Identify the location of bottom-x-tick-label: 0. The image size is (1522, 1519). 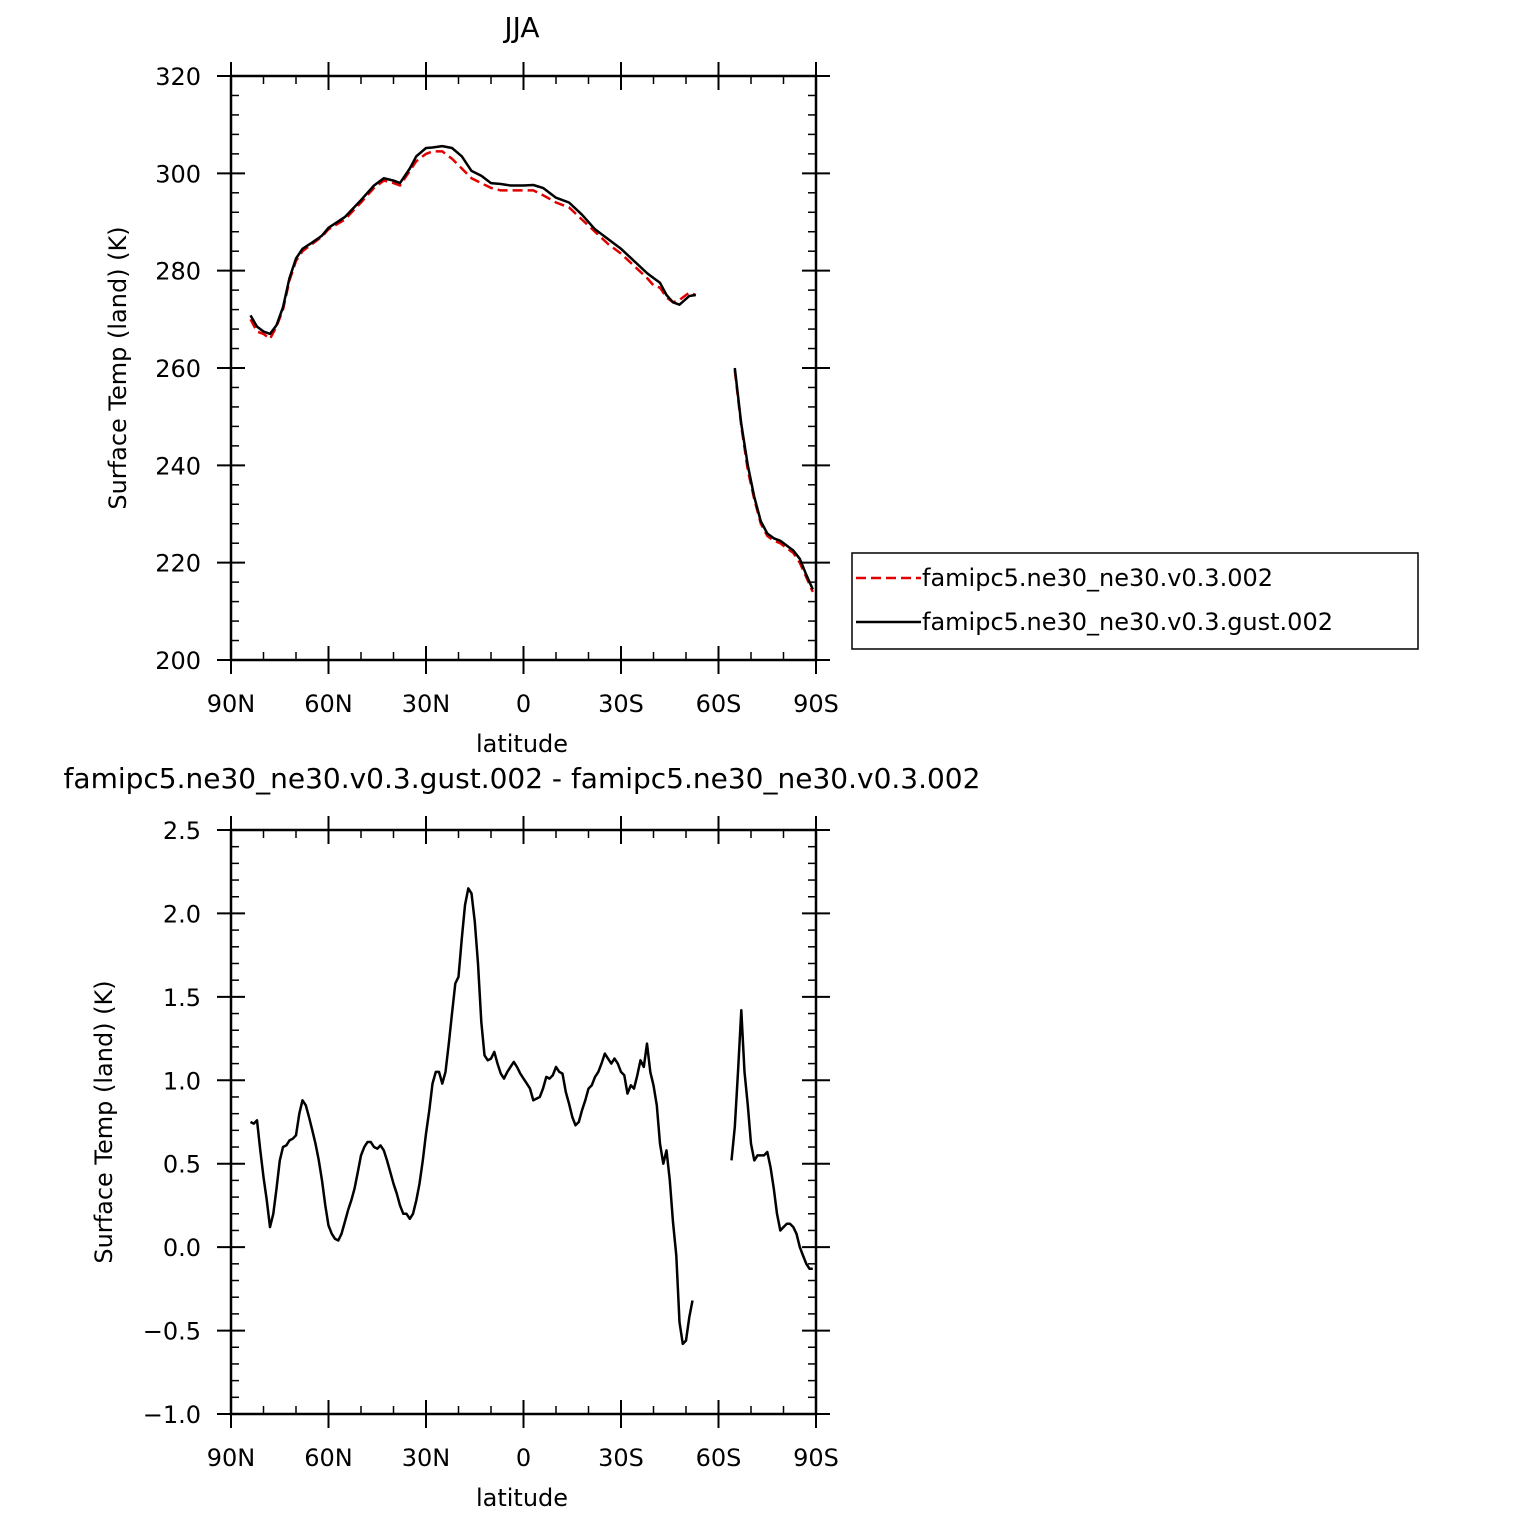
(523, 1458).